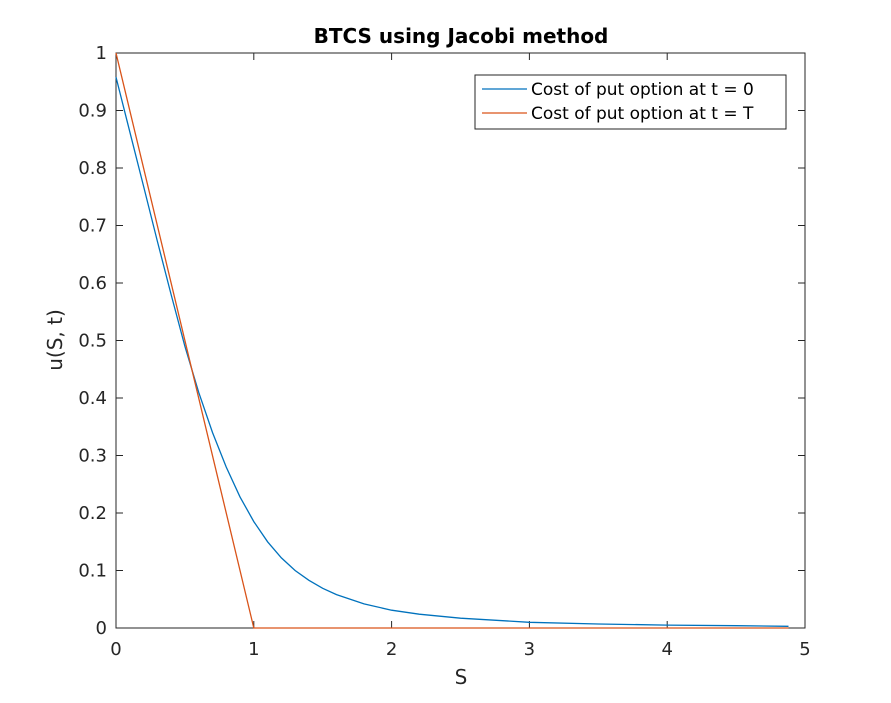  Describe the element at coordinates (92, 456) in the screenshot. I see `y-tick-label: 0.3` at that location.